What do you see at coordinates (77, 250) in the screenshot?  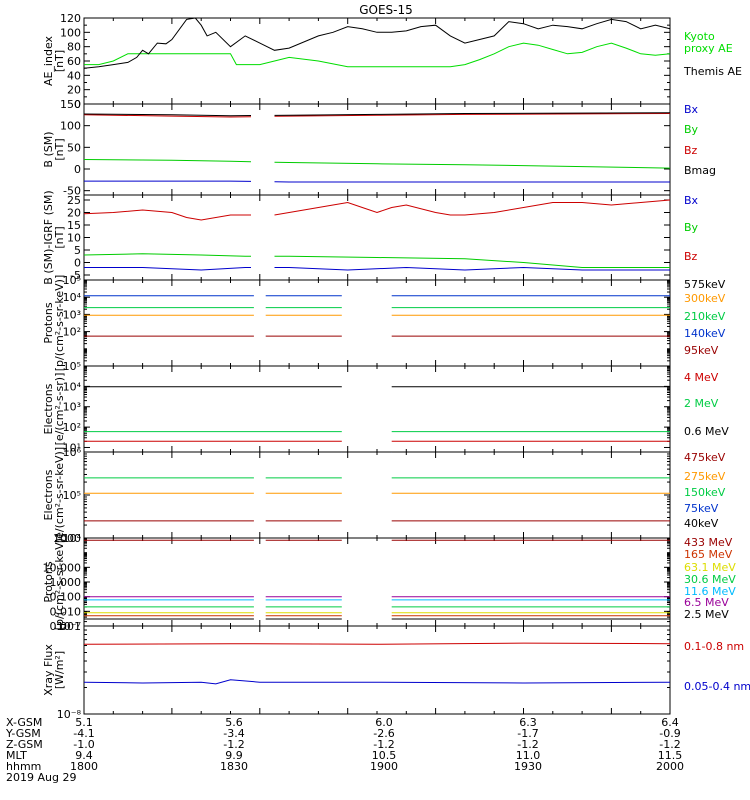 I see `y-tick-label: 5` at bounding box center [77, 250].